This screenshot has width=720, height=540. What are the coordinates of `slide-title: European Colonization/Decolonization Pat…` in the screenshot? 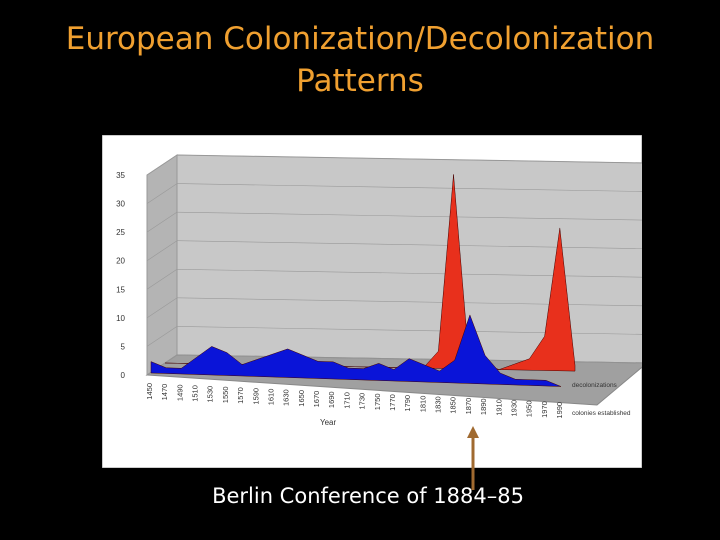 It's located at (360, 60).